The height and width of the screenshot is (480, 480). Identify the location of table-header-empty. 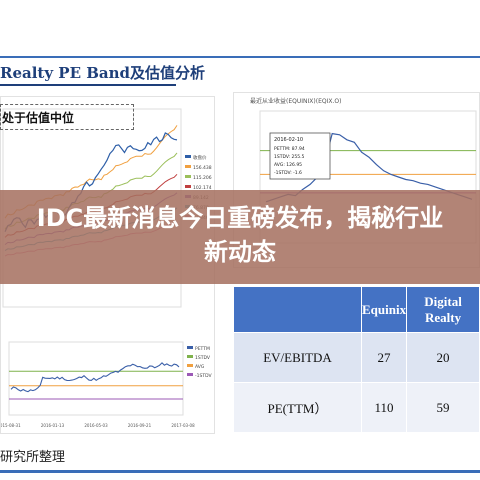
(297, 309).